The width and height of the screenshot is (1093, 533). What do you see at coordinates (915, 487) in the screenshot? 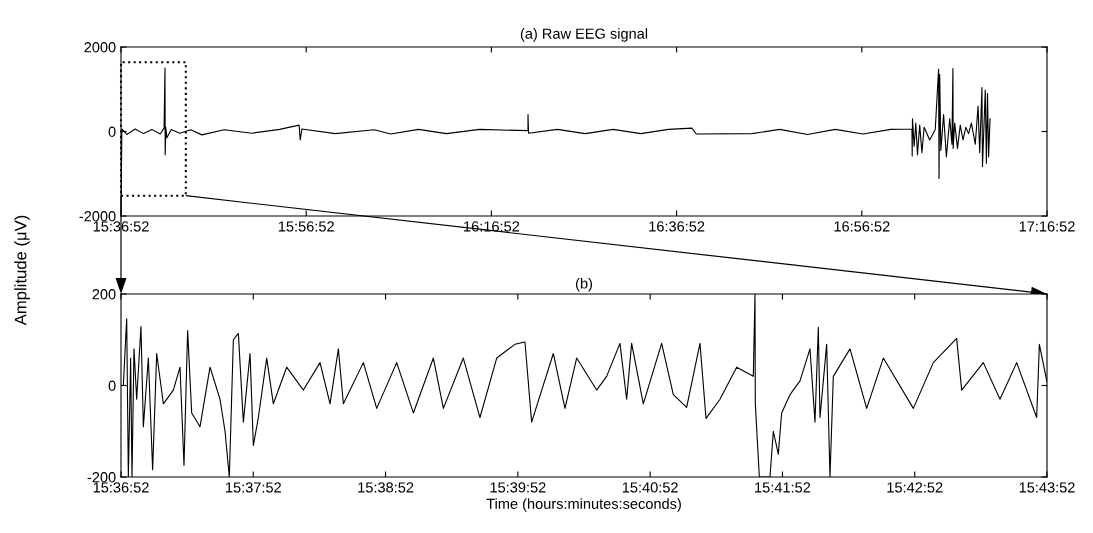
I see `x-tick-label: 15:42:52` at bounding box center [915, 487].